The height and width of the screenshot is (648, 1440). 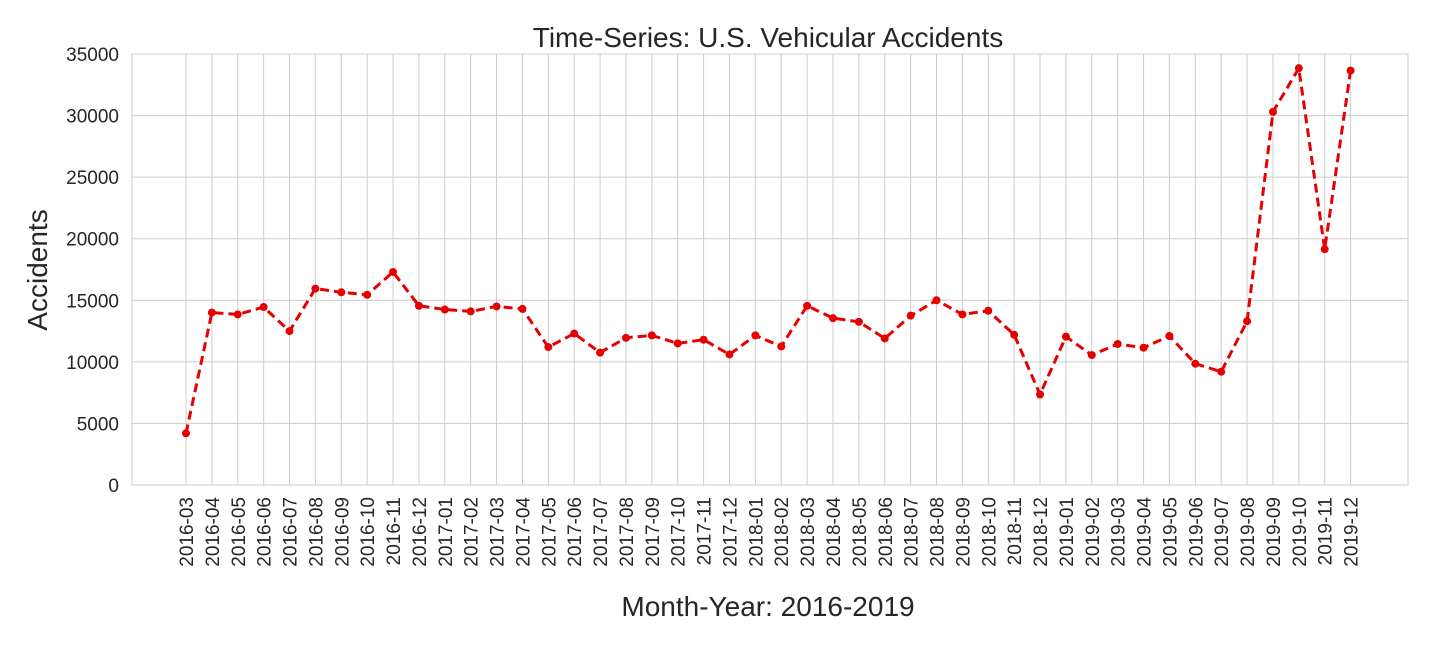 What do you see at coordinates (627, 532) in the screenshot?
I see `x-tick-label: 2017-08` at bounding box center [627, 532].